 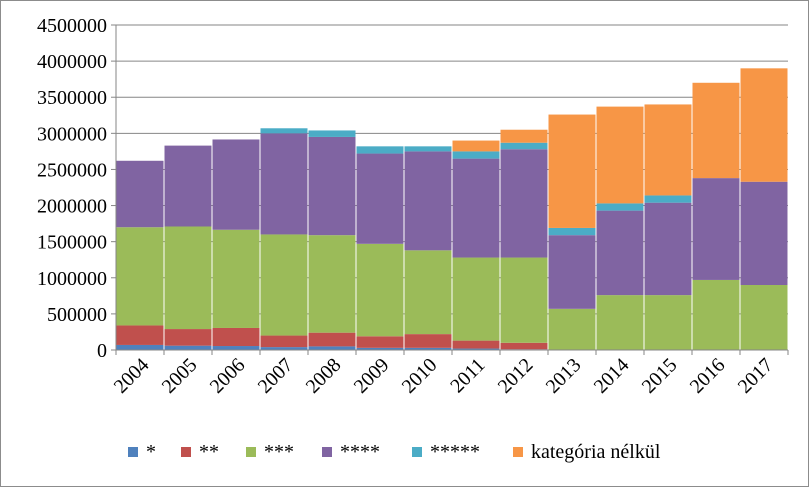 What do you see at coordinates (72, 207) in the screenshot?
I see `y-tick-label: 2000000` at bounding box center [72, 207].